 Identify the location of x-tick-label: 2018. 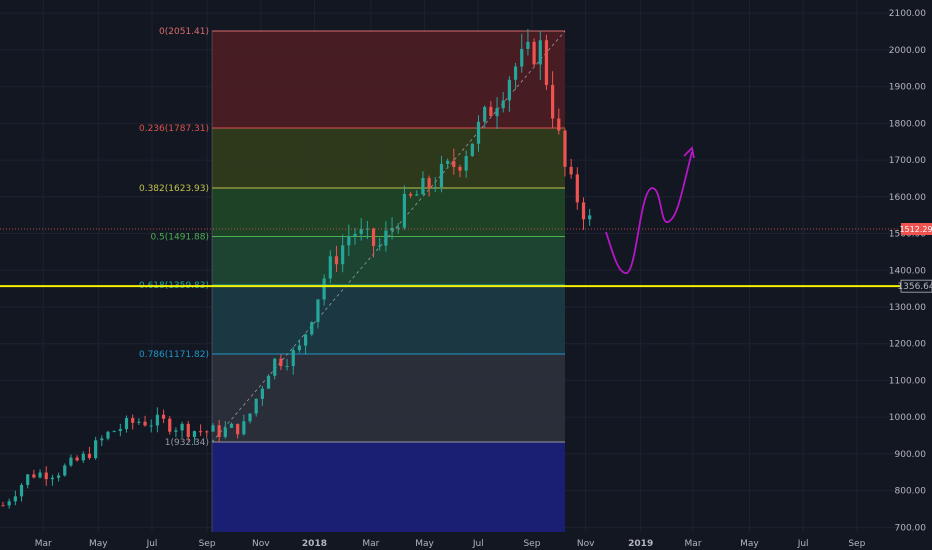
(314, 544).